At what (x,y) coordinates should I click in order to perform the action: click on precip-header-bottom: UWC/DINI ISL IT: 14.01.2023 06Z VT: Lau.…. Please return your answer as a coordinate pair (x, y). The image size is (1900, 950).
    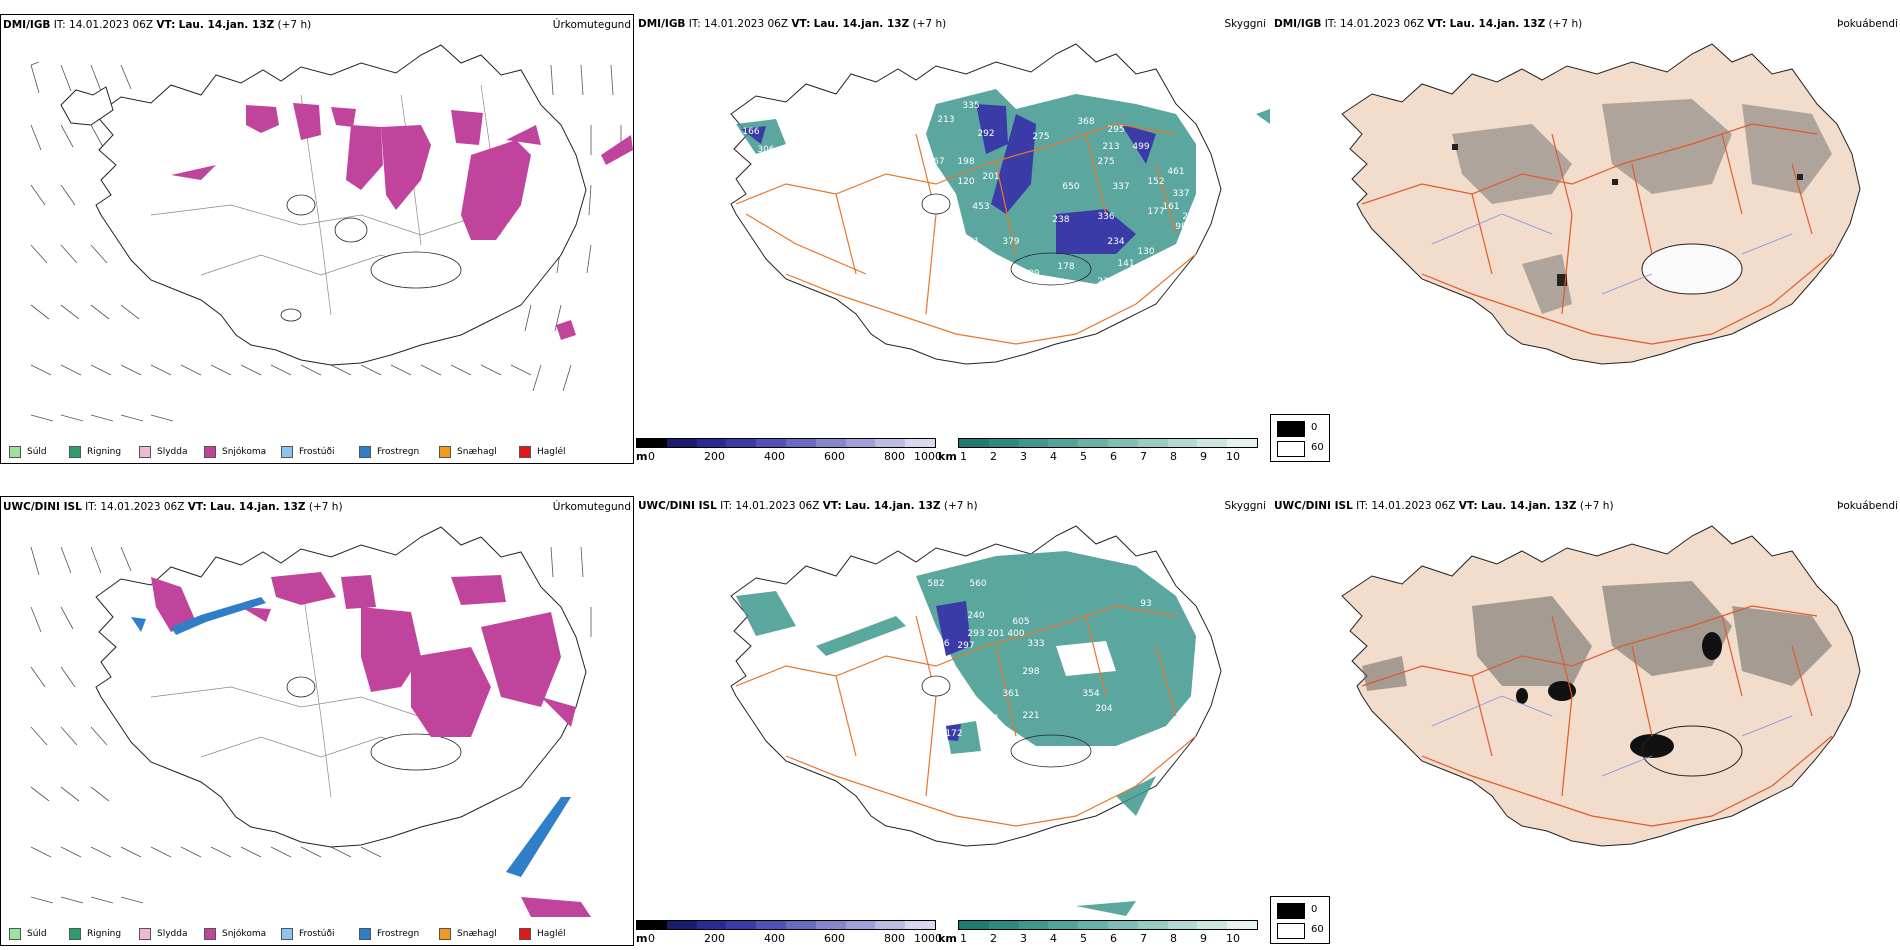
    Looking at the image, I should click on (317, 507).